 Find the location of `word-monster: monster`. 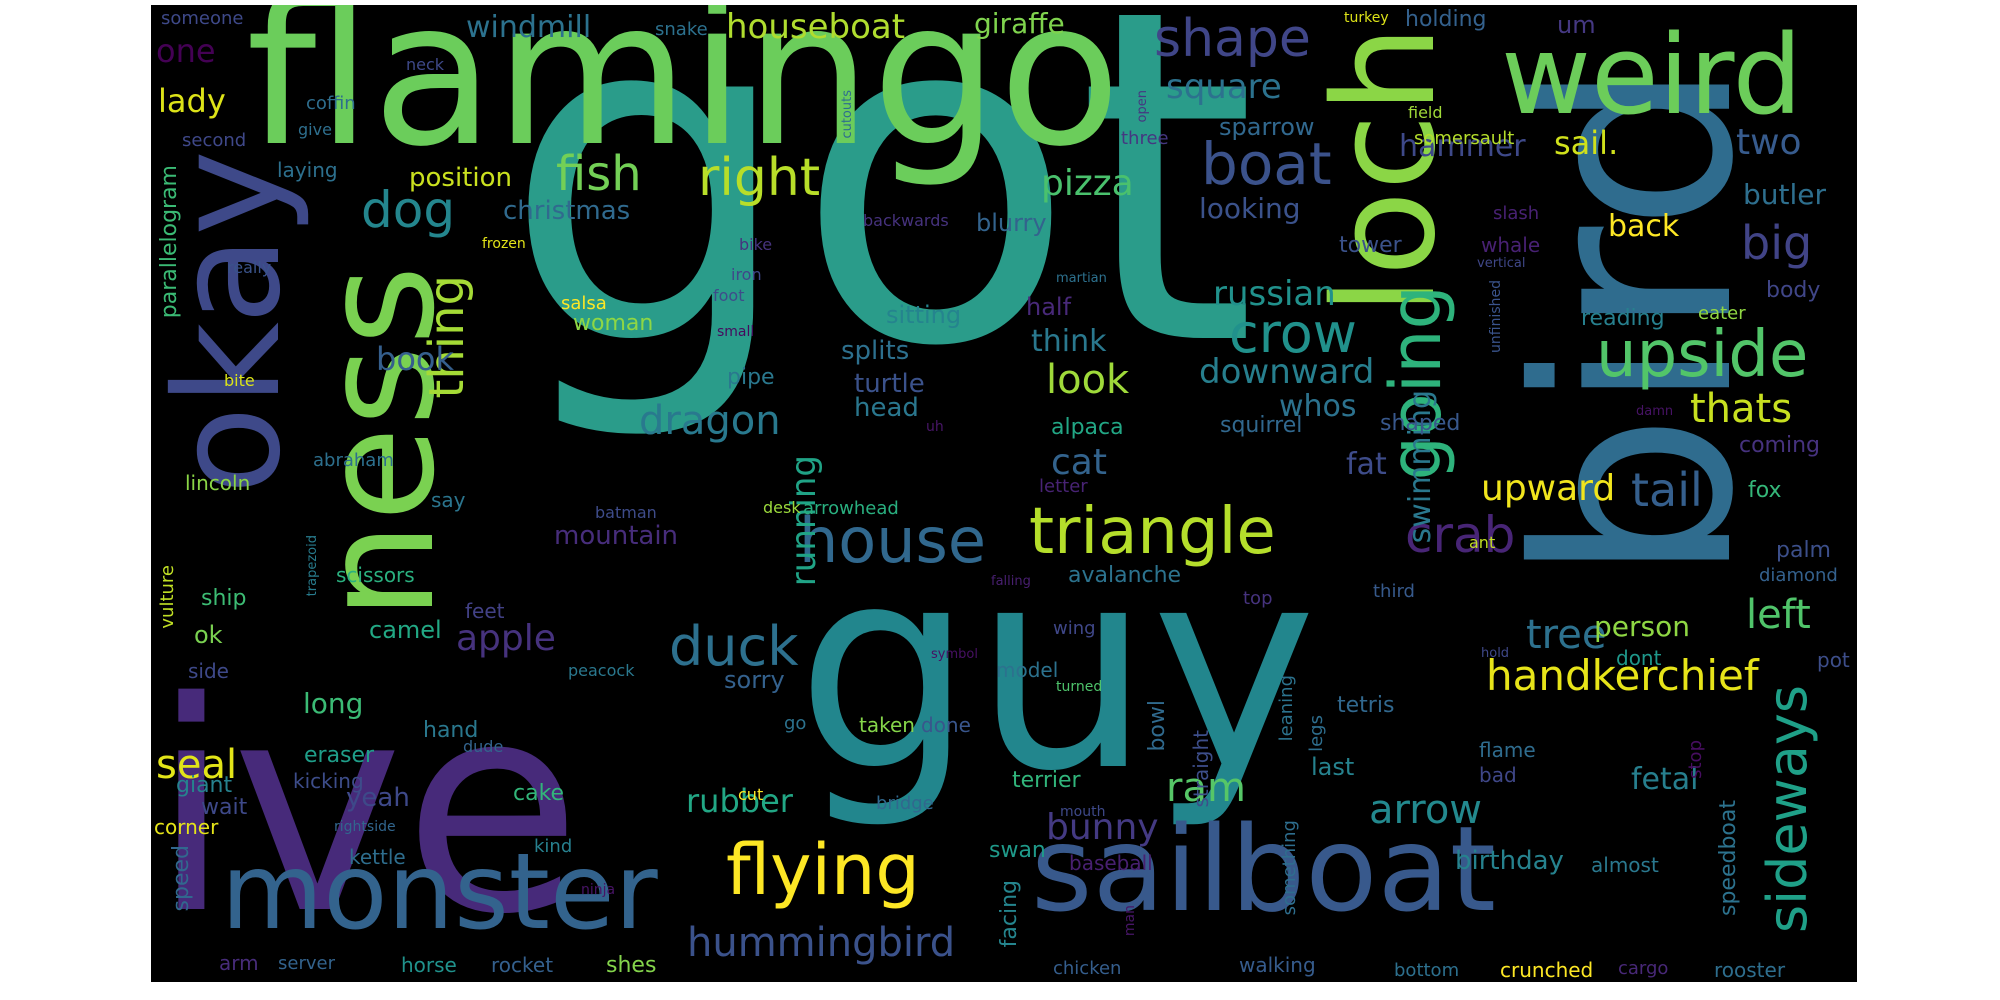

word-monster: monster is located at coordinates (439, 892).